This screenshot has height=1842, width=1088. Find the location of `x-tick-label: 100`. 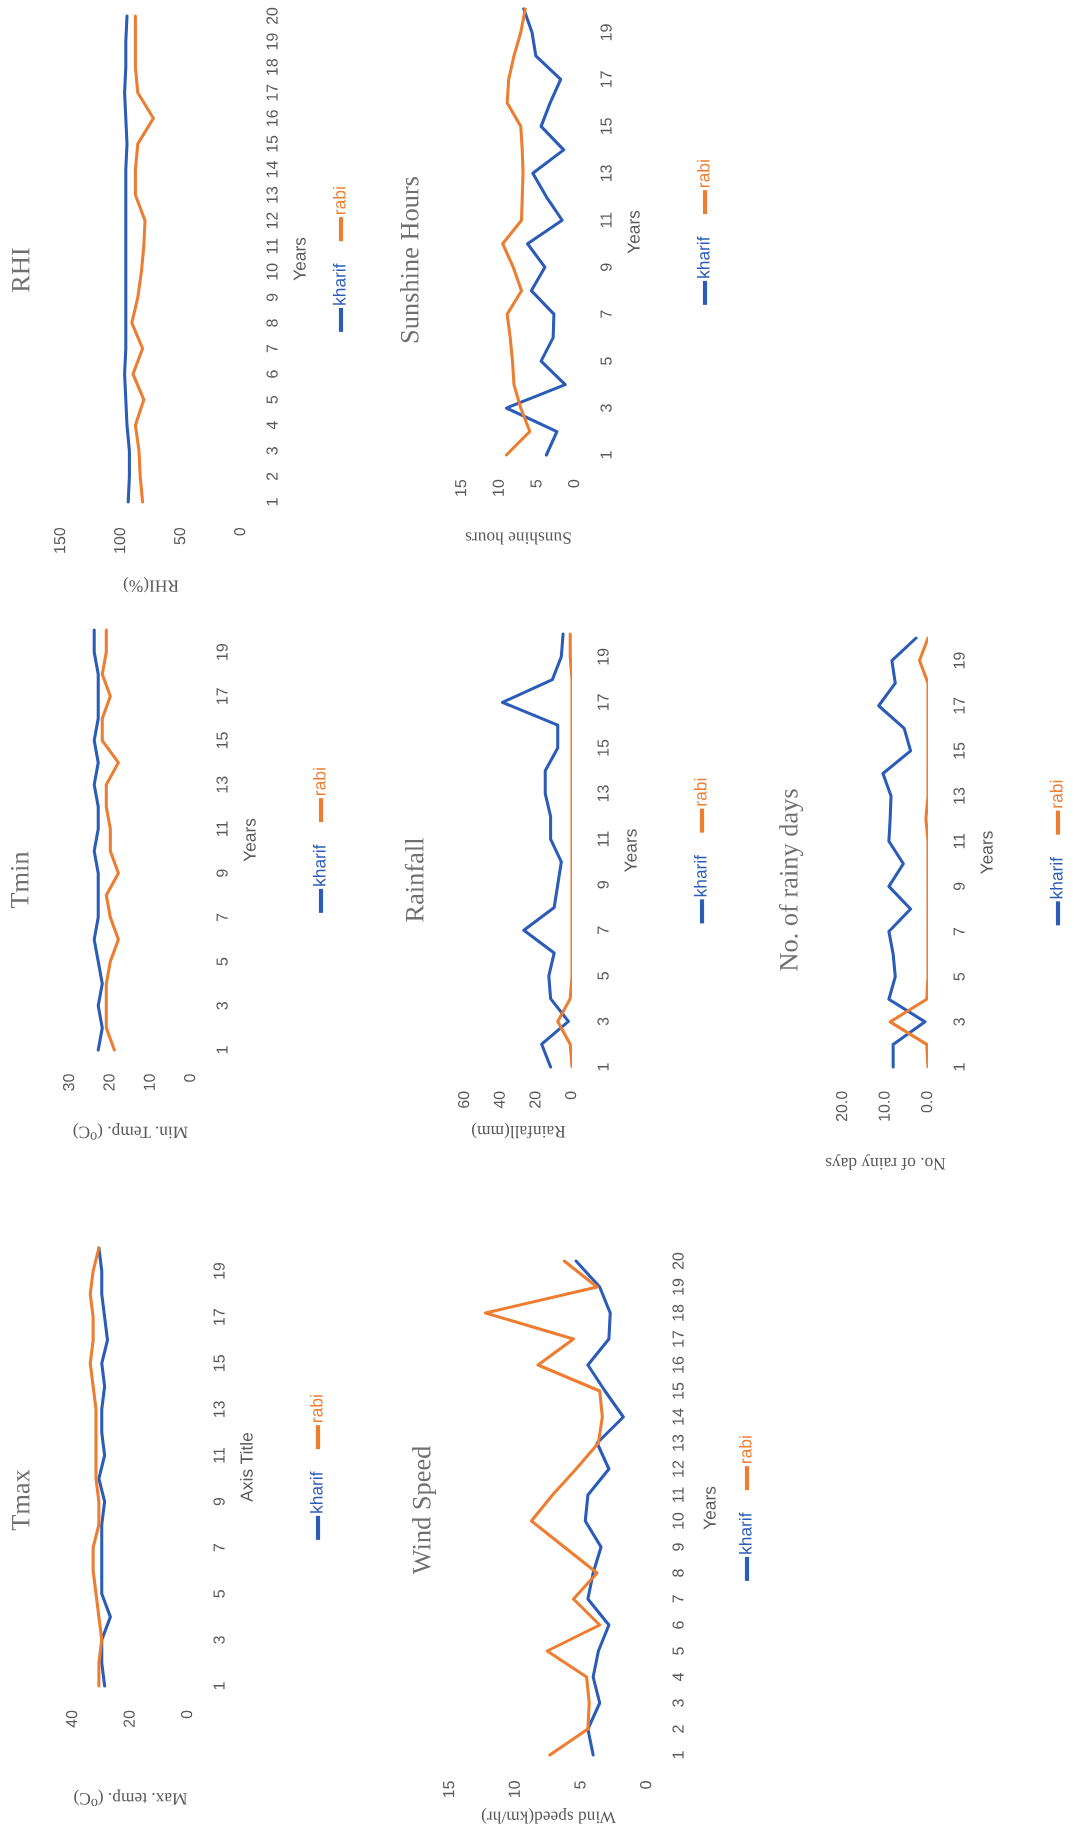

x-tick-label: 100 is located at coordinates (119, 540).